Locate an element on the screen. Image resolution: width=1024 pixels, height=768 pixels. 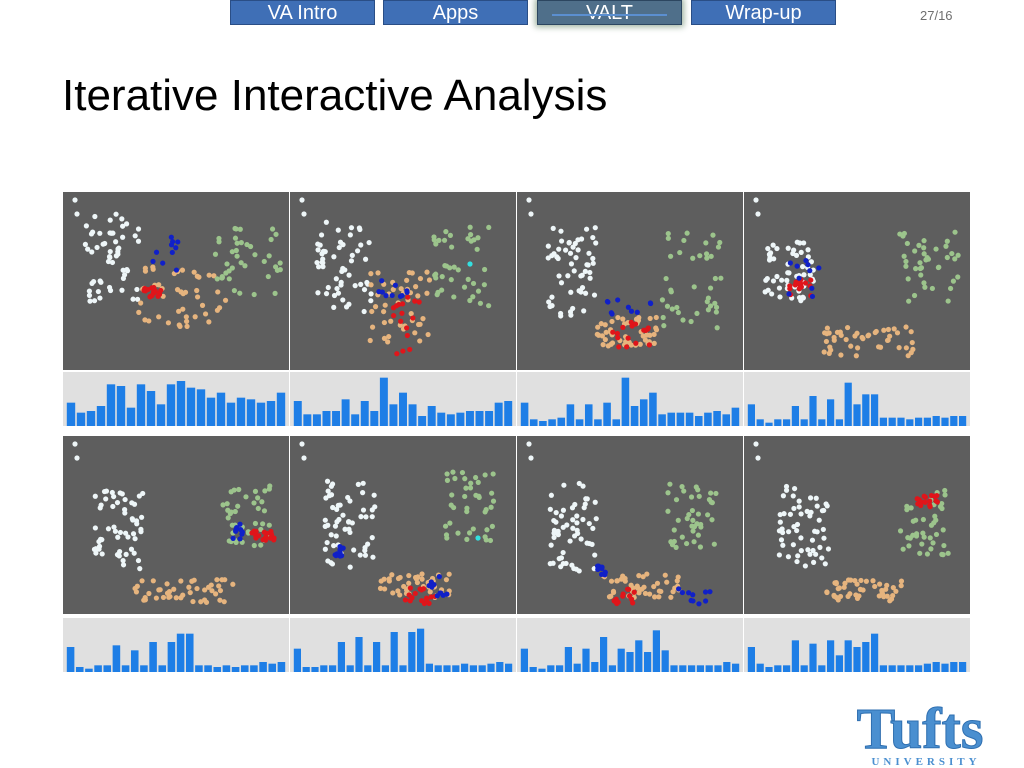
tab-wrap-up: Wrap-up is located at coordinates (763, 12).